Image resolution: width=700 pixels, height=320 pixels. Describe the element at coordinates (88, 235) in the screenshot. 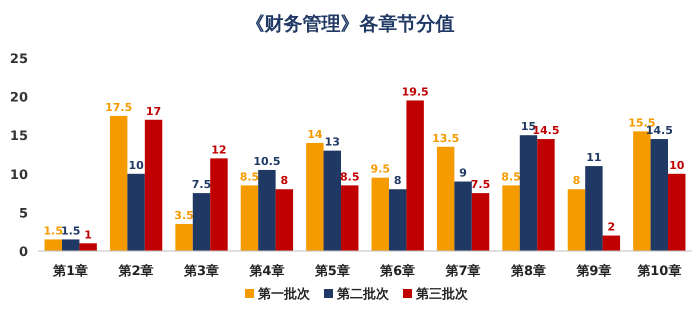

I see `data-label: 1` at that location.